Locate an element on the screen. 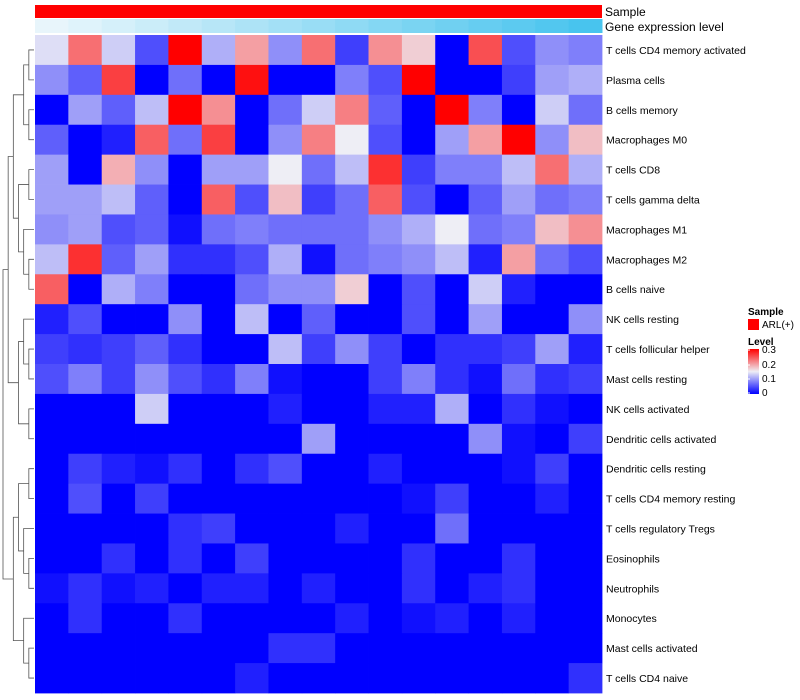  row-label: B cells memory is located at coordinates (642, 111).